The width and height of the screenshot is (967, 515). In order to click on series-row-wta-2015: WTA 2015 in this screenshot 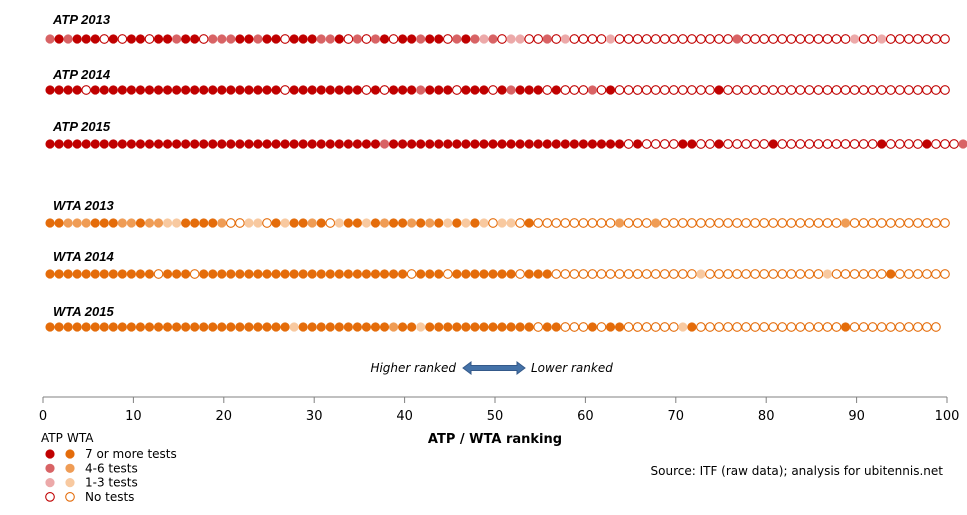, I will do `click(493, 318)`.